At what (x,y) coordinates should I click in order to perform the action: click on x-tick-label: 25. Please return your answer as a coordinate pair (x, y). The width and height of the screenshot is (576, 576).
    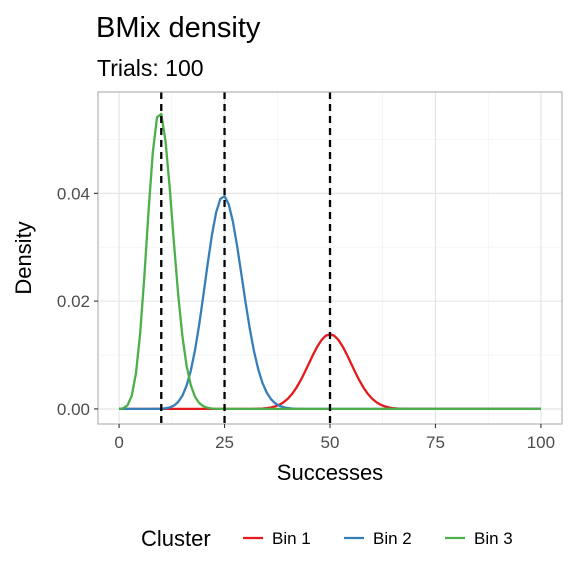
    Looking at the image, I should click on (224, 442).